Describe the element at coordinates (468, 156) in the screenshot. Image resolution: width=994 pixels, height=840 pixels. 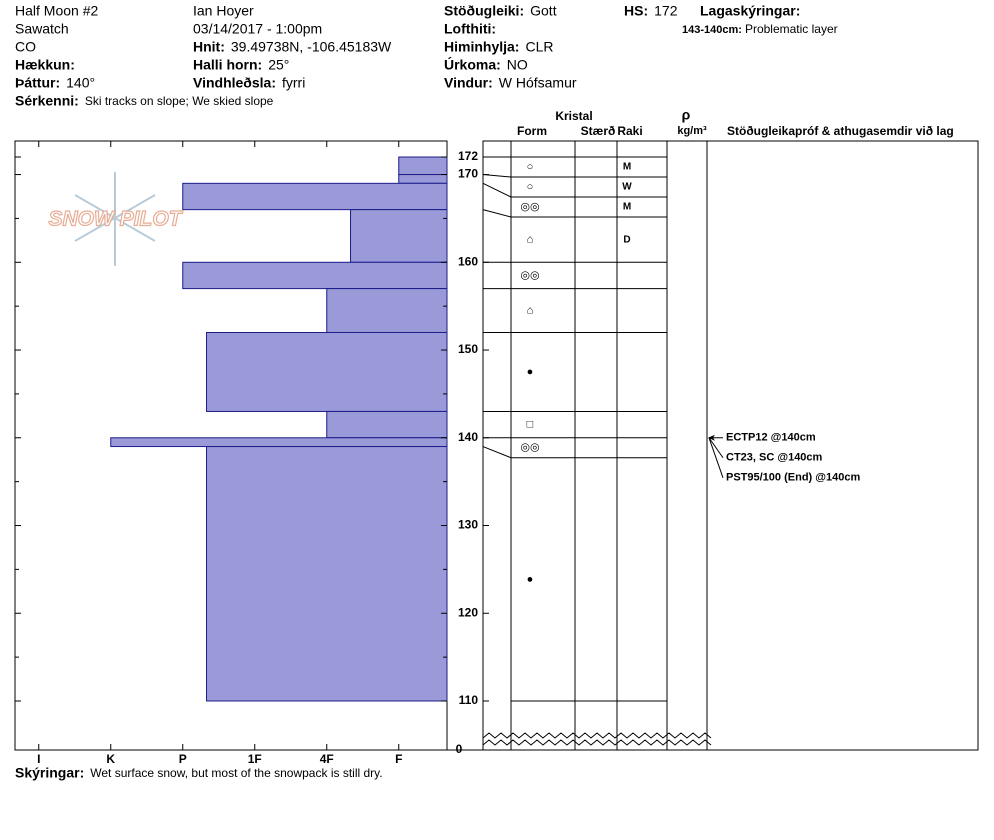
I see `y-tick-label: 172` at that location.